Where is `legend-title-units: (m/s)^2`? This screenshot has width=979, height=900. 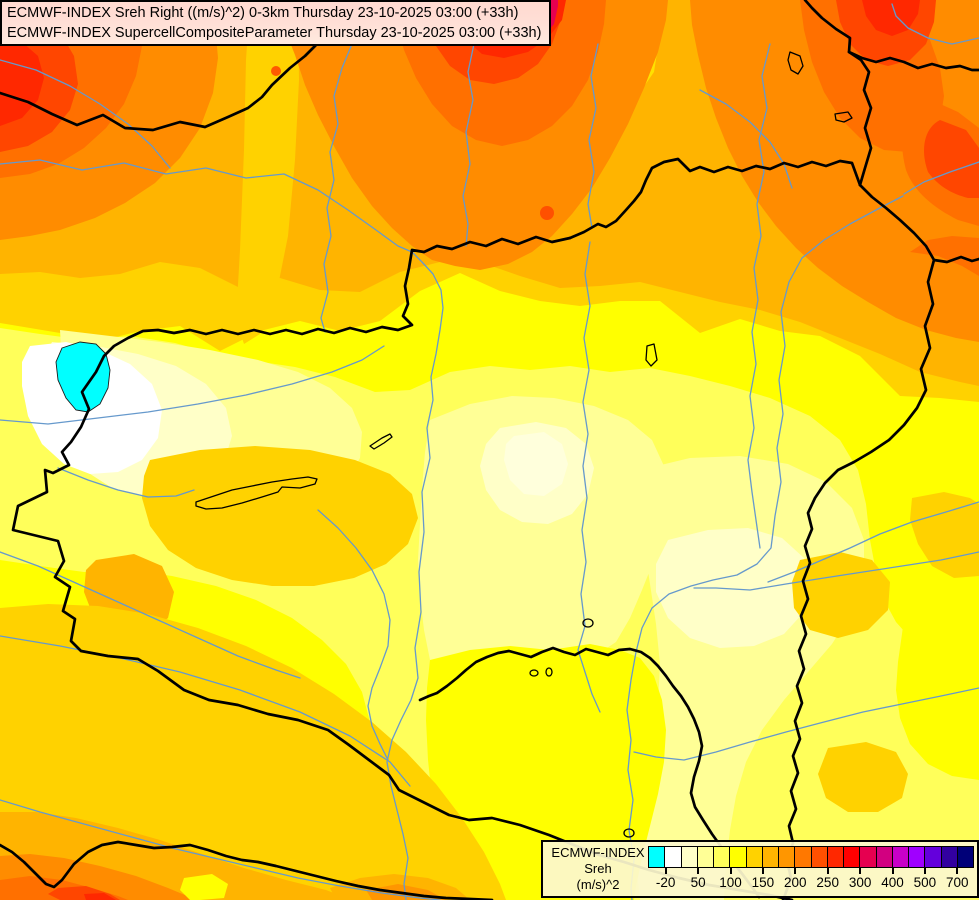 legend-title-units: (m/s)^2 is located at coordinates (598, 884).